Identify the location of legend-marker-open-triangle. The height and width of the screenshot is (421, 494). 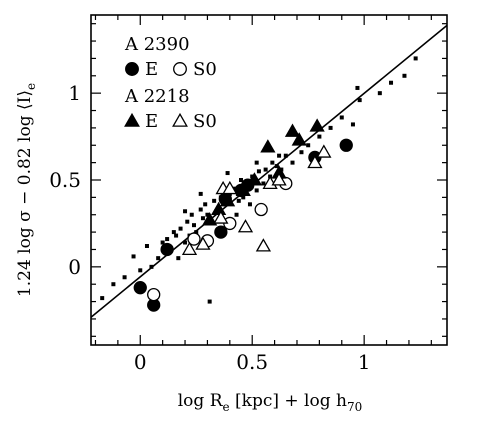
(180, 119).